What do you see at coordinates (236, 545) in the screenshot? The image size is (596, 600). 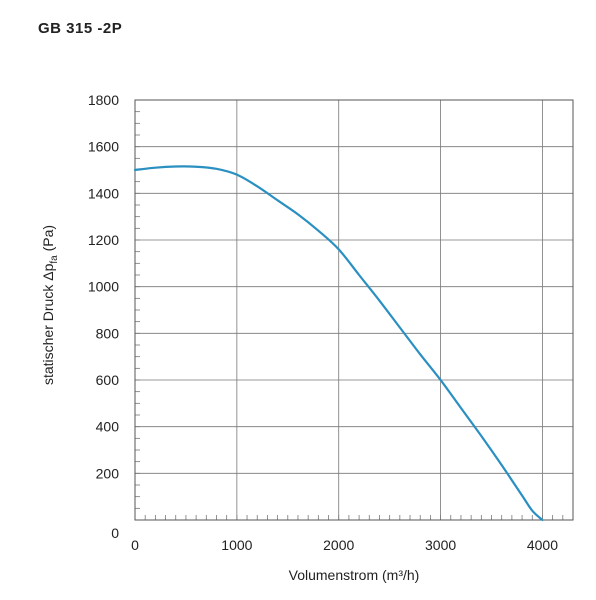 I see `x-tick-label: 1000` at bounding box center [236, 545].